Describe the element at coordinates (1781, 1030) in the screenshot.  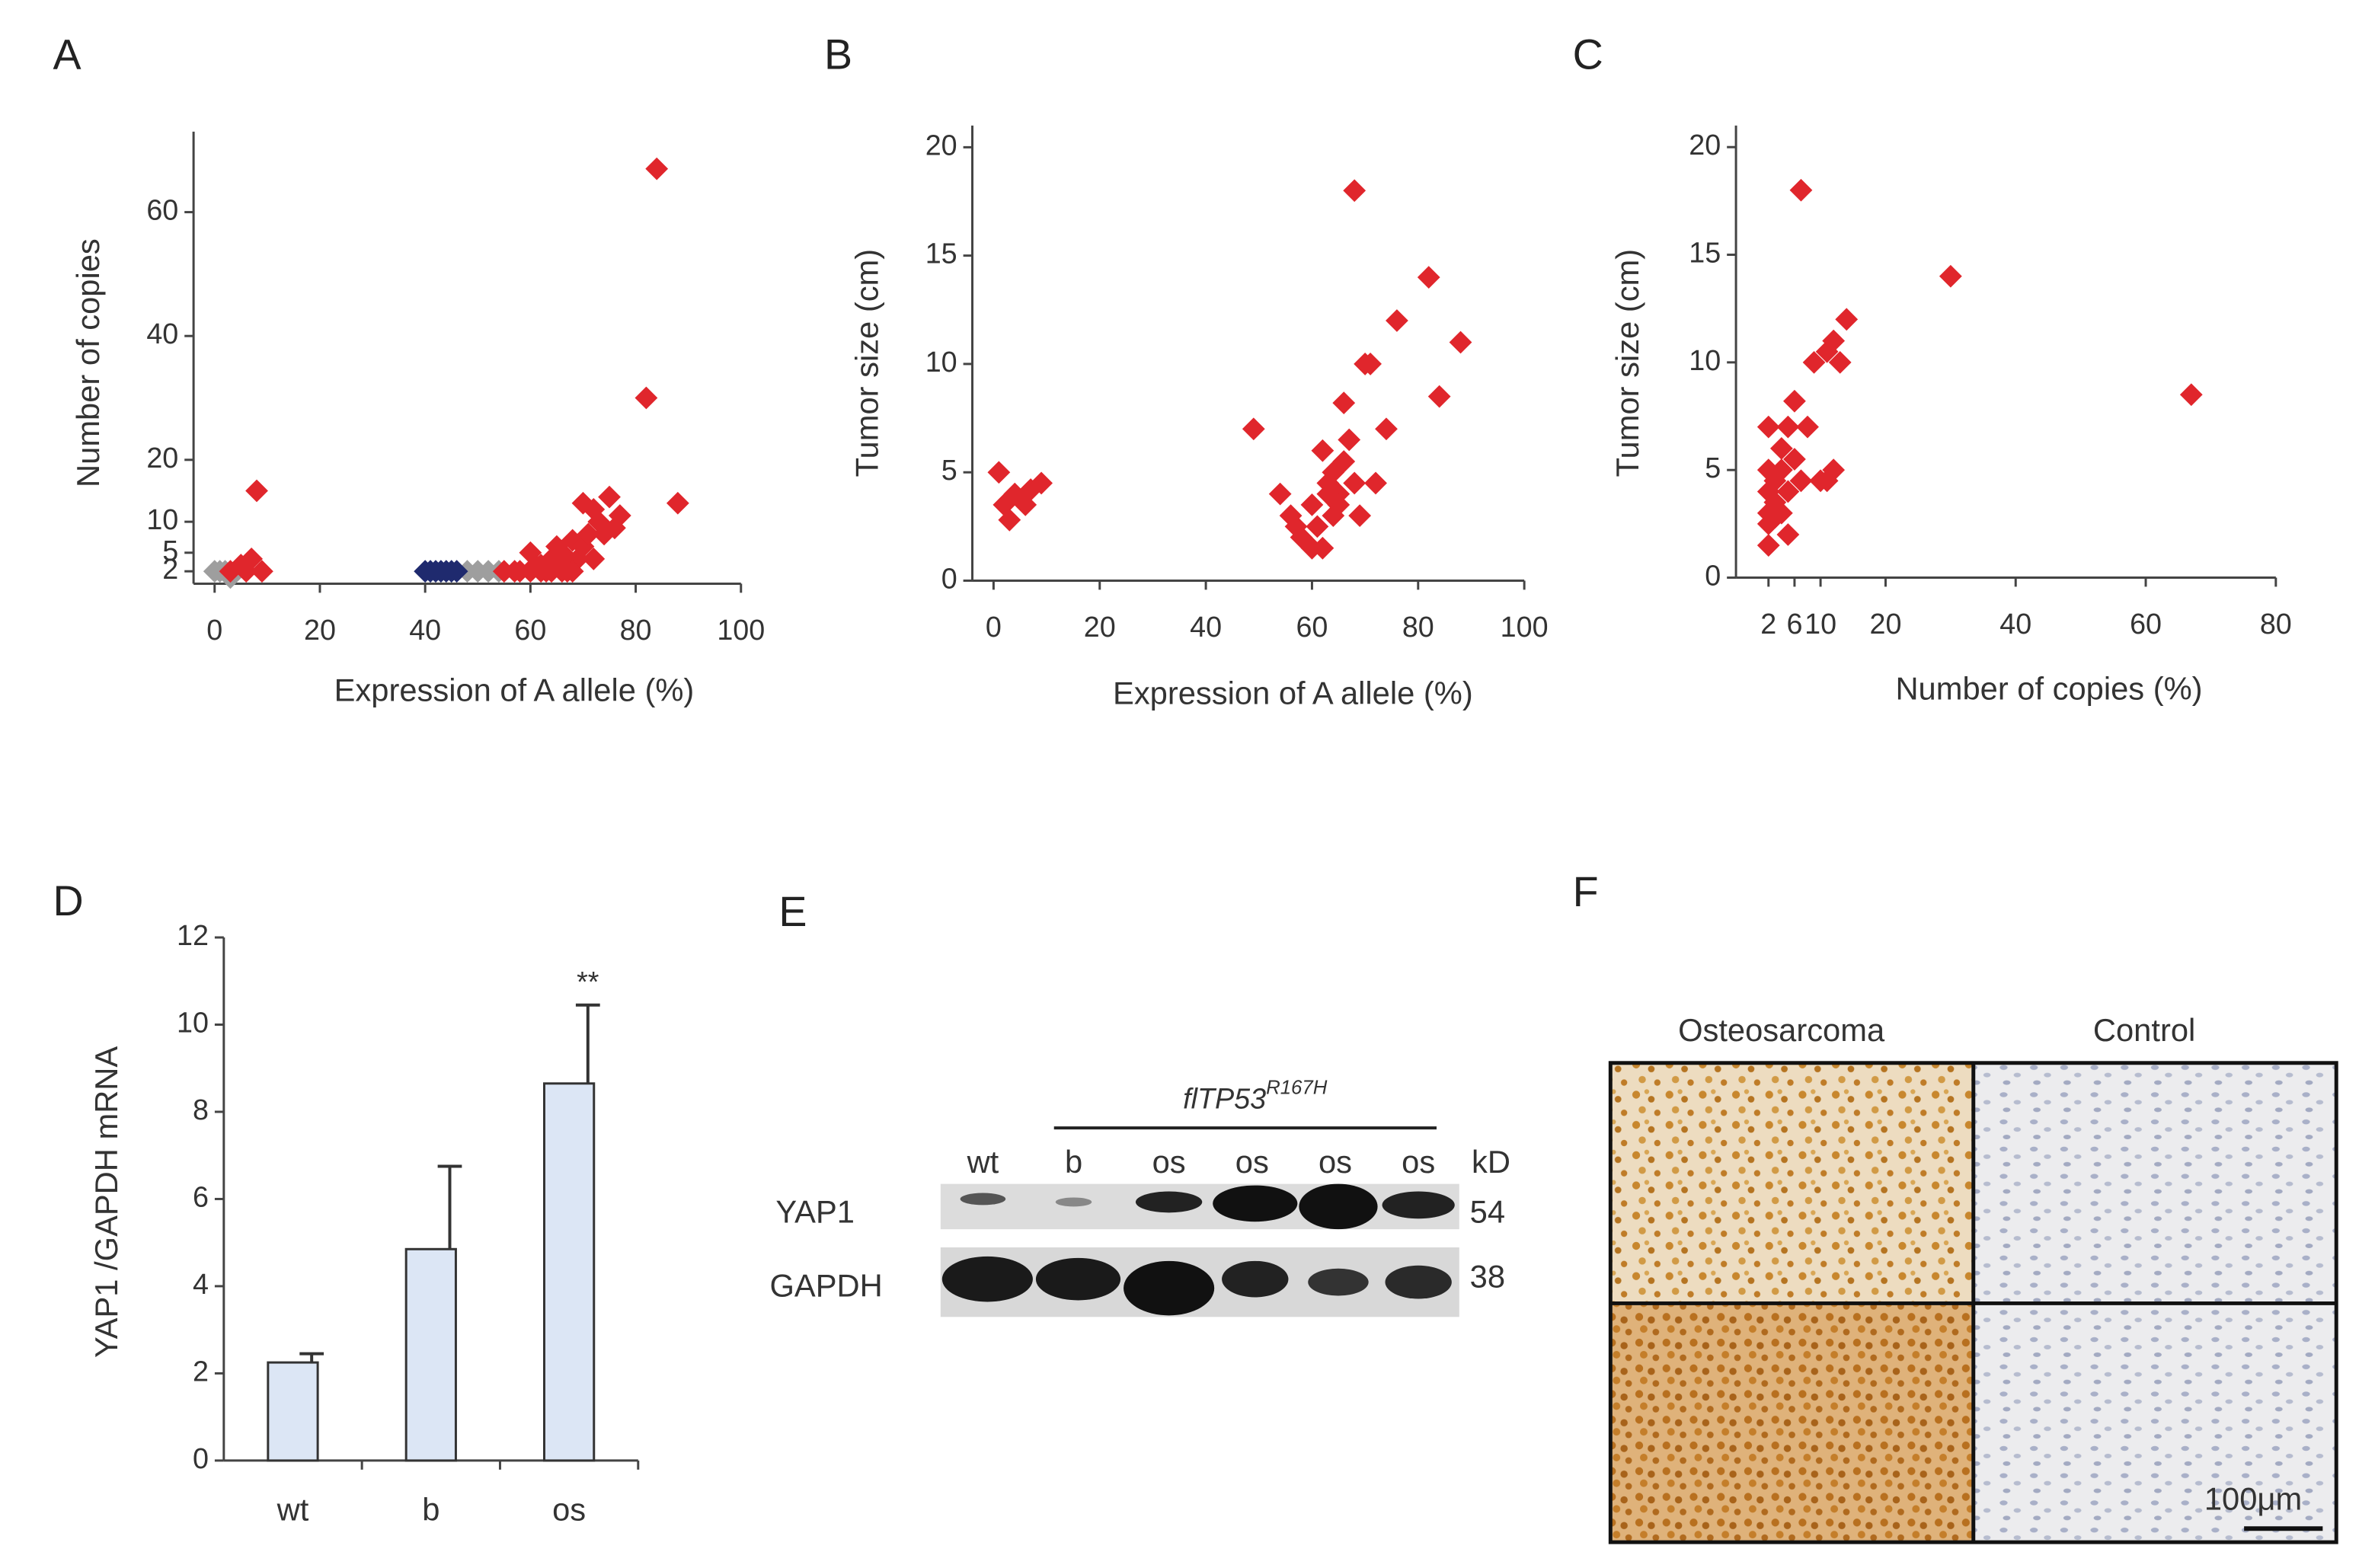
I see `column-label: Osteosarcoma` at that location.